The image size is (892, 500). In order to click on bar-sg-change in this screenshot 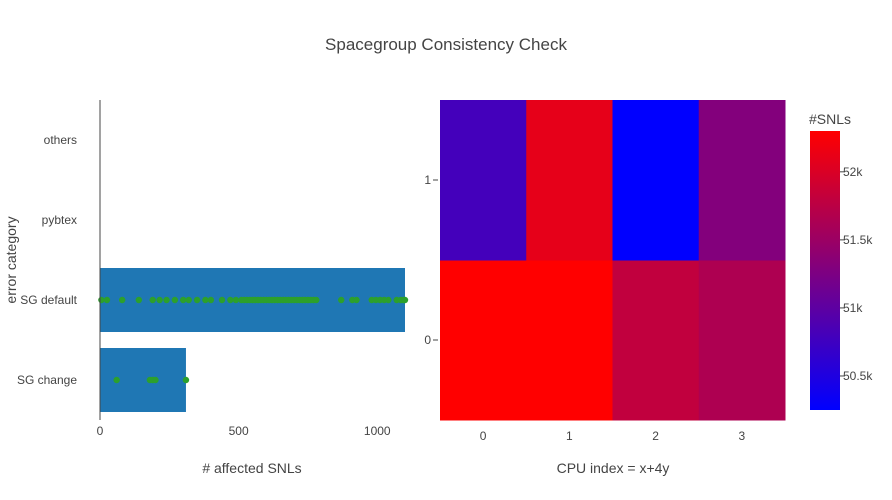, I will do `click(143, 380)`.